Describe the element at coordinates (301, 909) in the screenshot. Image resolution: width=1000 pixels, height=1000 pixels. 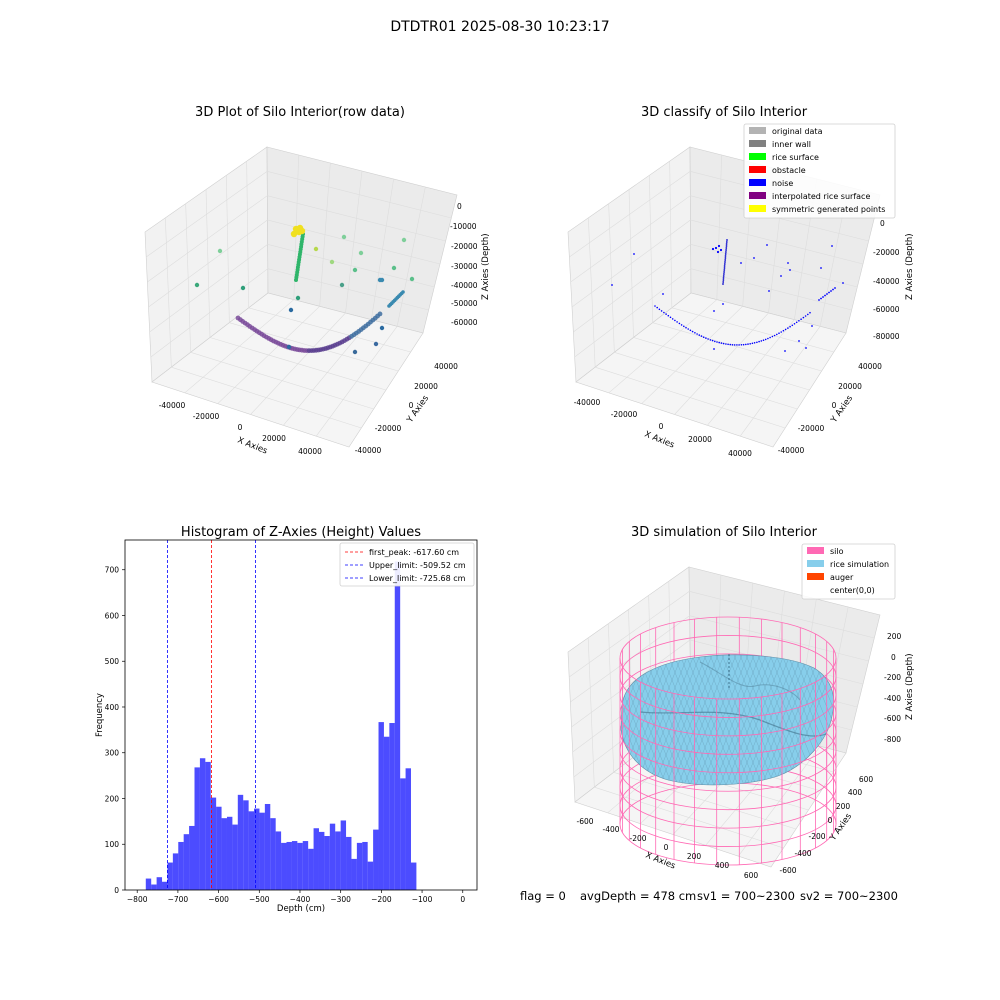
I see `histogram-x-axis-label: Depth (cm)` at that location.